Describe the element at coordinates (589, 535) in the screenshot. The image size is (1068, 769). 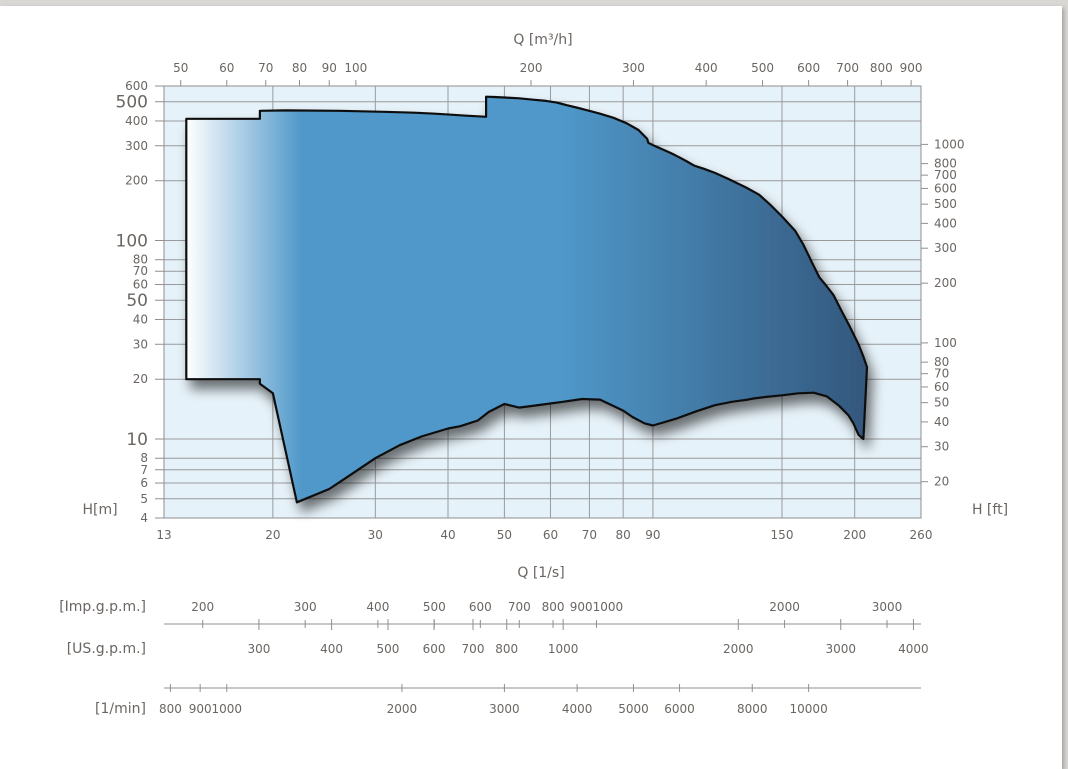
I see `x-tick-label: 70` at that location.